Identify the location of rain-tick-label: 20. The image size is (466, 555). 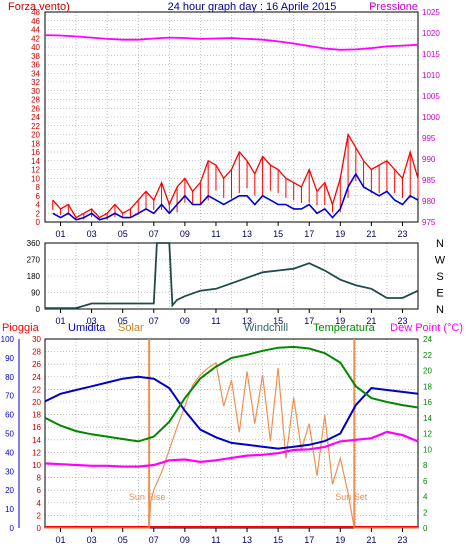
(36, 402).